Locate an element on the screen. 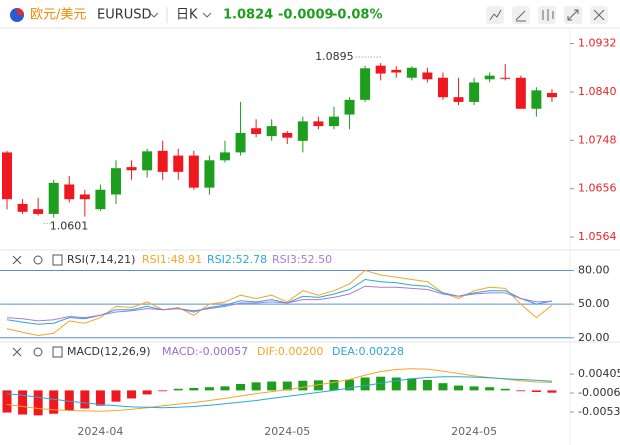 This screenshot has width=620, height=445. legend-entry: DEA:0.00228 is located at coordinates (368, 351).